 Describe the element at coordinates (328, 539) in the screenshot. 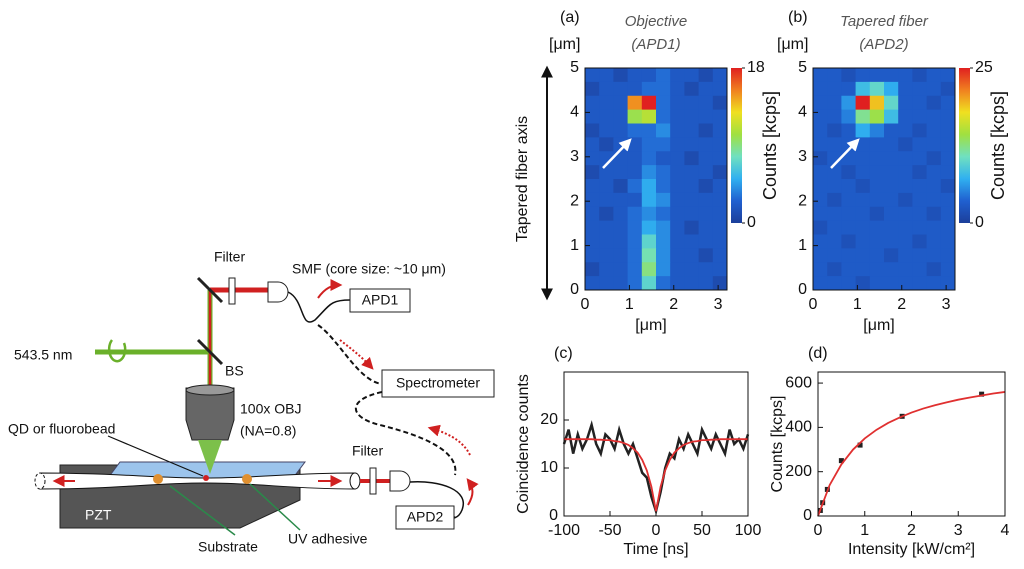

I see `adhesive-label: UV adhesive` at that location.